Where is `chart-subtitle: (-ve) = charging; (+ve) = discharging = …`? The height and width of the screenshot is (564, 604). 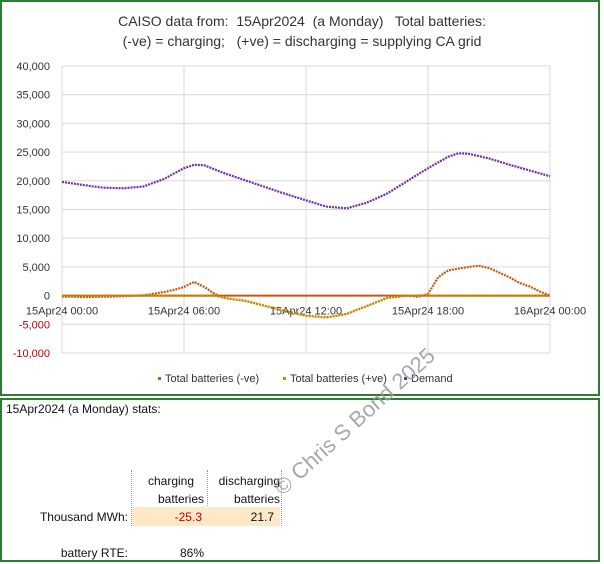
chart-subtitle: (-ve) = charging; (+ve) = discharging = … is located at coordinates (302, 41).